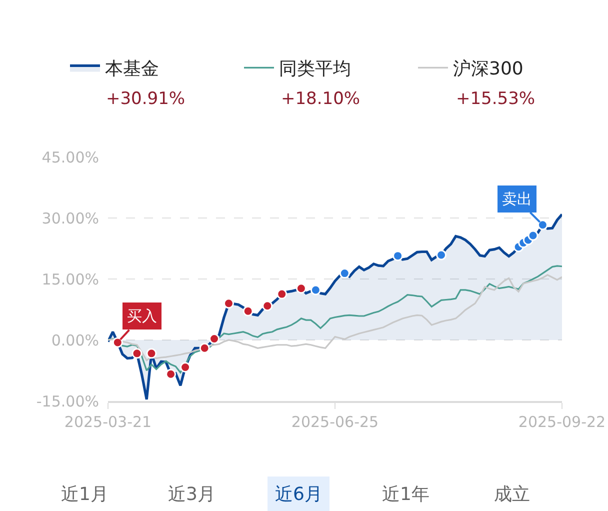  What do you see at coordinates (512, 494) in the screenshot?
I see `text: 成立` at bounding box center [512, 494].